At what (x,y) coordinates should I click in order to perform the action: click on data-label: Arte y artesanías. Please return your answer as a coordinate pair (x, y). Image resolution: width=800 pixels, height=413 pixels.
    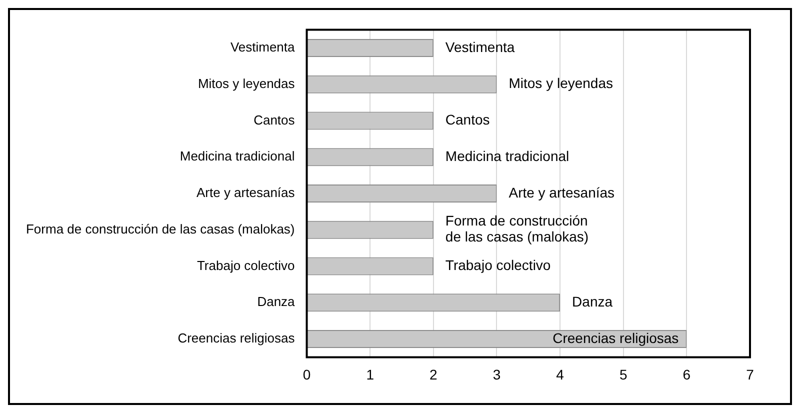
    Looking at the image, I should click on (561, 192).